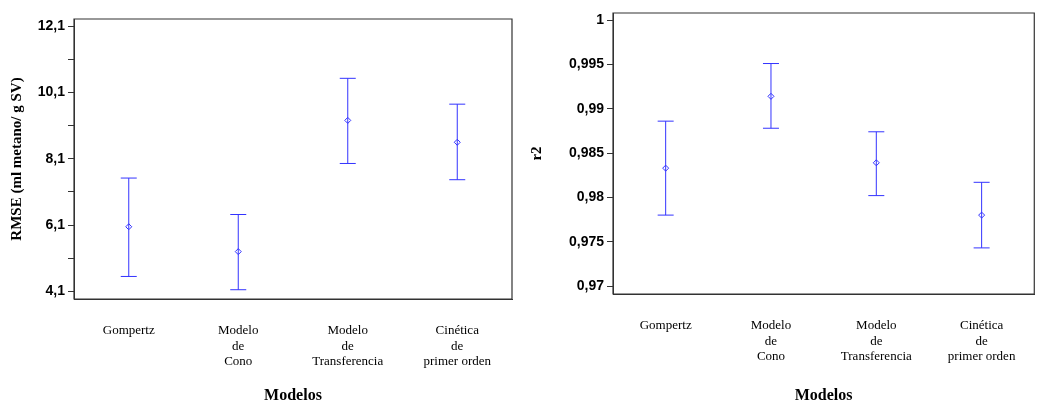 This screenshot has height=409, width=1040. I want to click on y-tick-label: 0,98, so click(590, 196).